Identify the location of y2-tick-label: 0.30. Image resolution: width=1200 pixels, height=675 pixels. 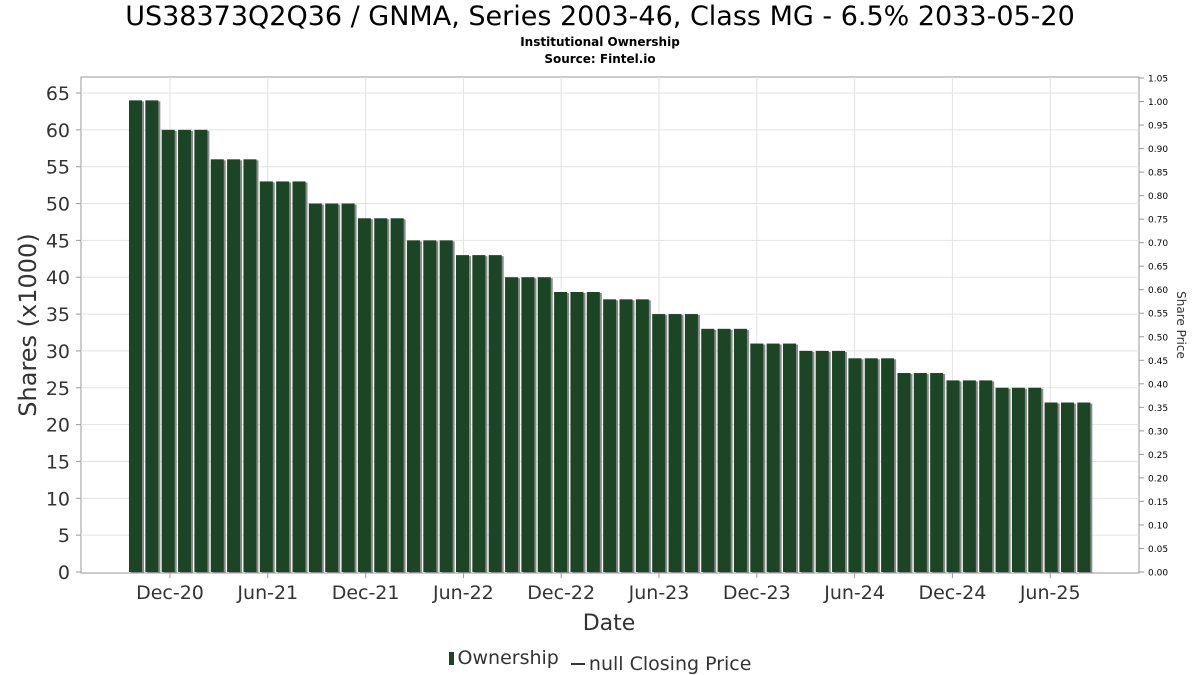
(1158, 432).